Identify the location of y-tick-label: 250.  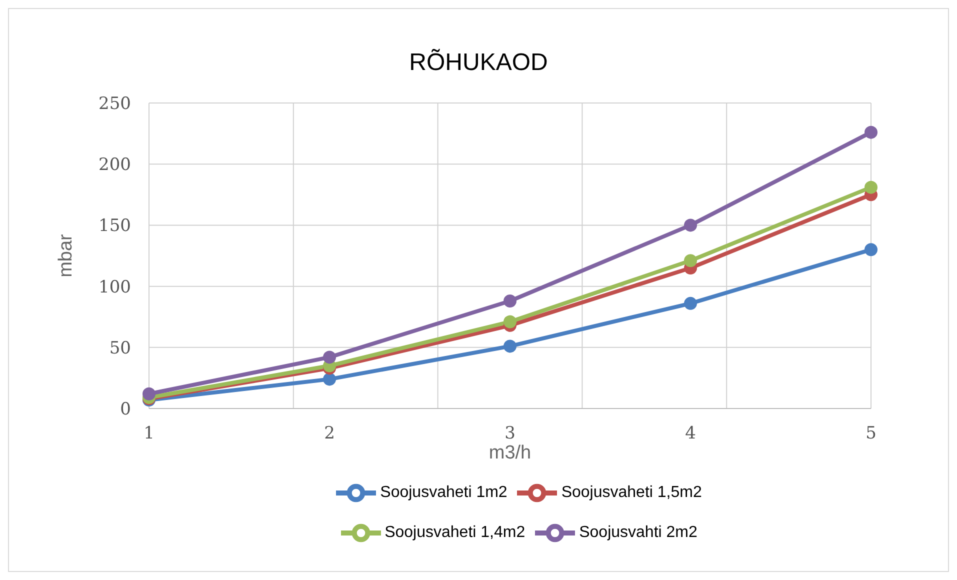
(114, 104).